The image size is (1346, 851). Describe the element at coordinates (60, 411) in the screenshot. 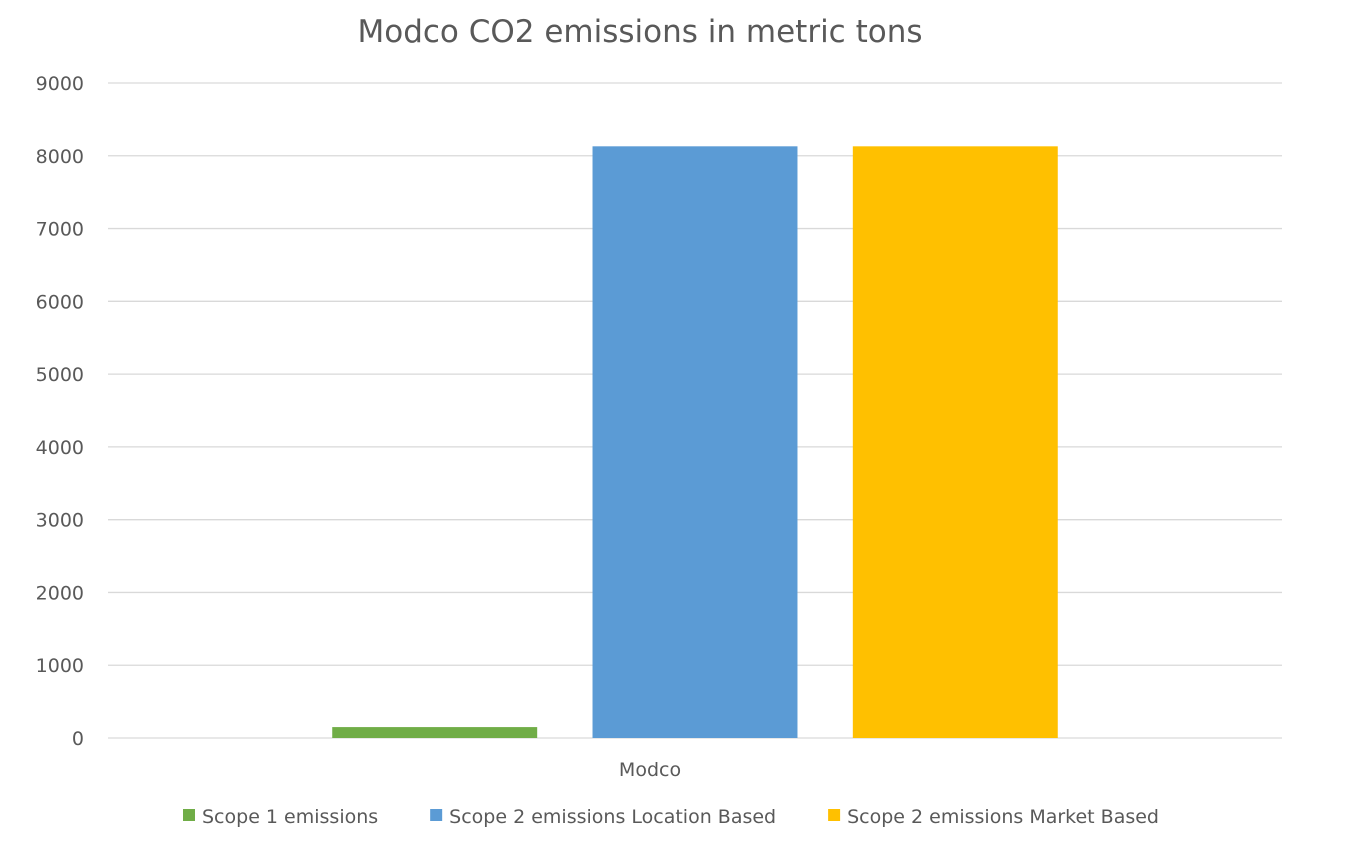

I see `y-axis-ticks: 0 1000 2000 3000 4000 5000 6000 7000 8000 9000` at that location.